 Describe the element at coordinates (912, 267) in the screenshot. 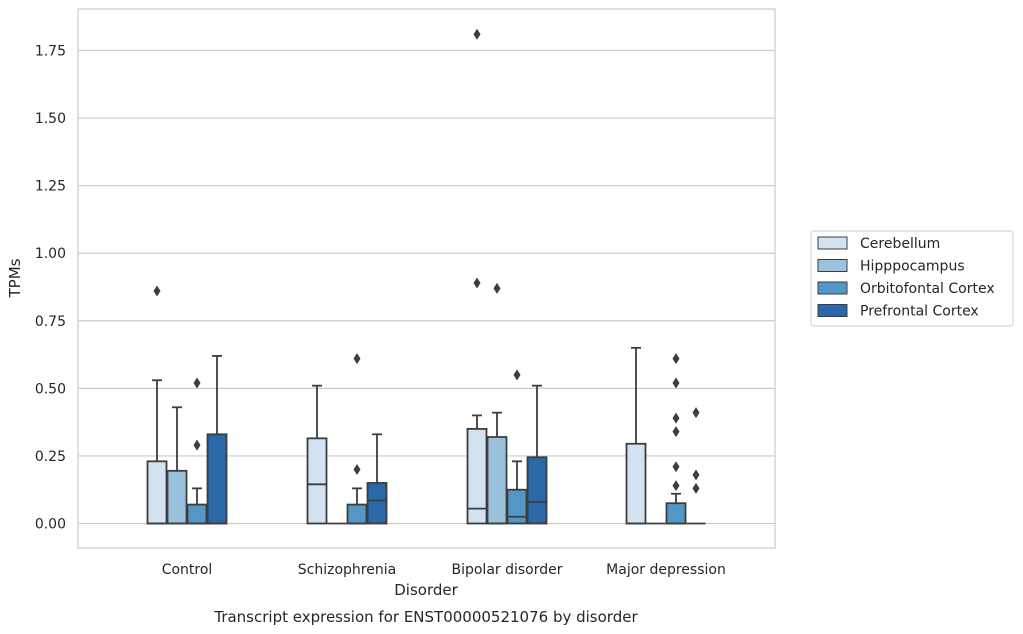

I see `legend-label: Hipppocampus` at that location.